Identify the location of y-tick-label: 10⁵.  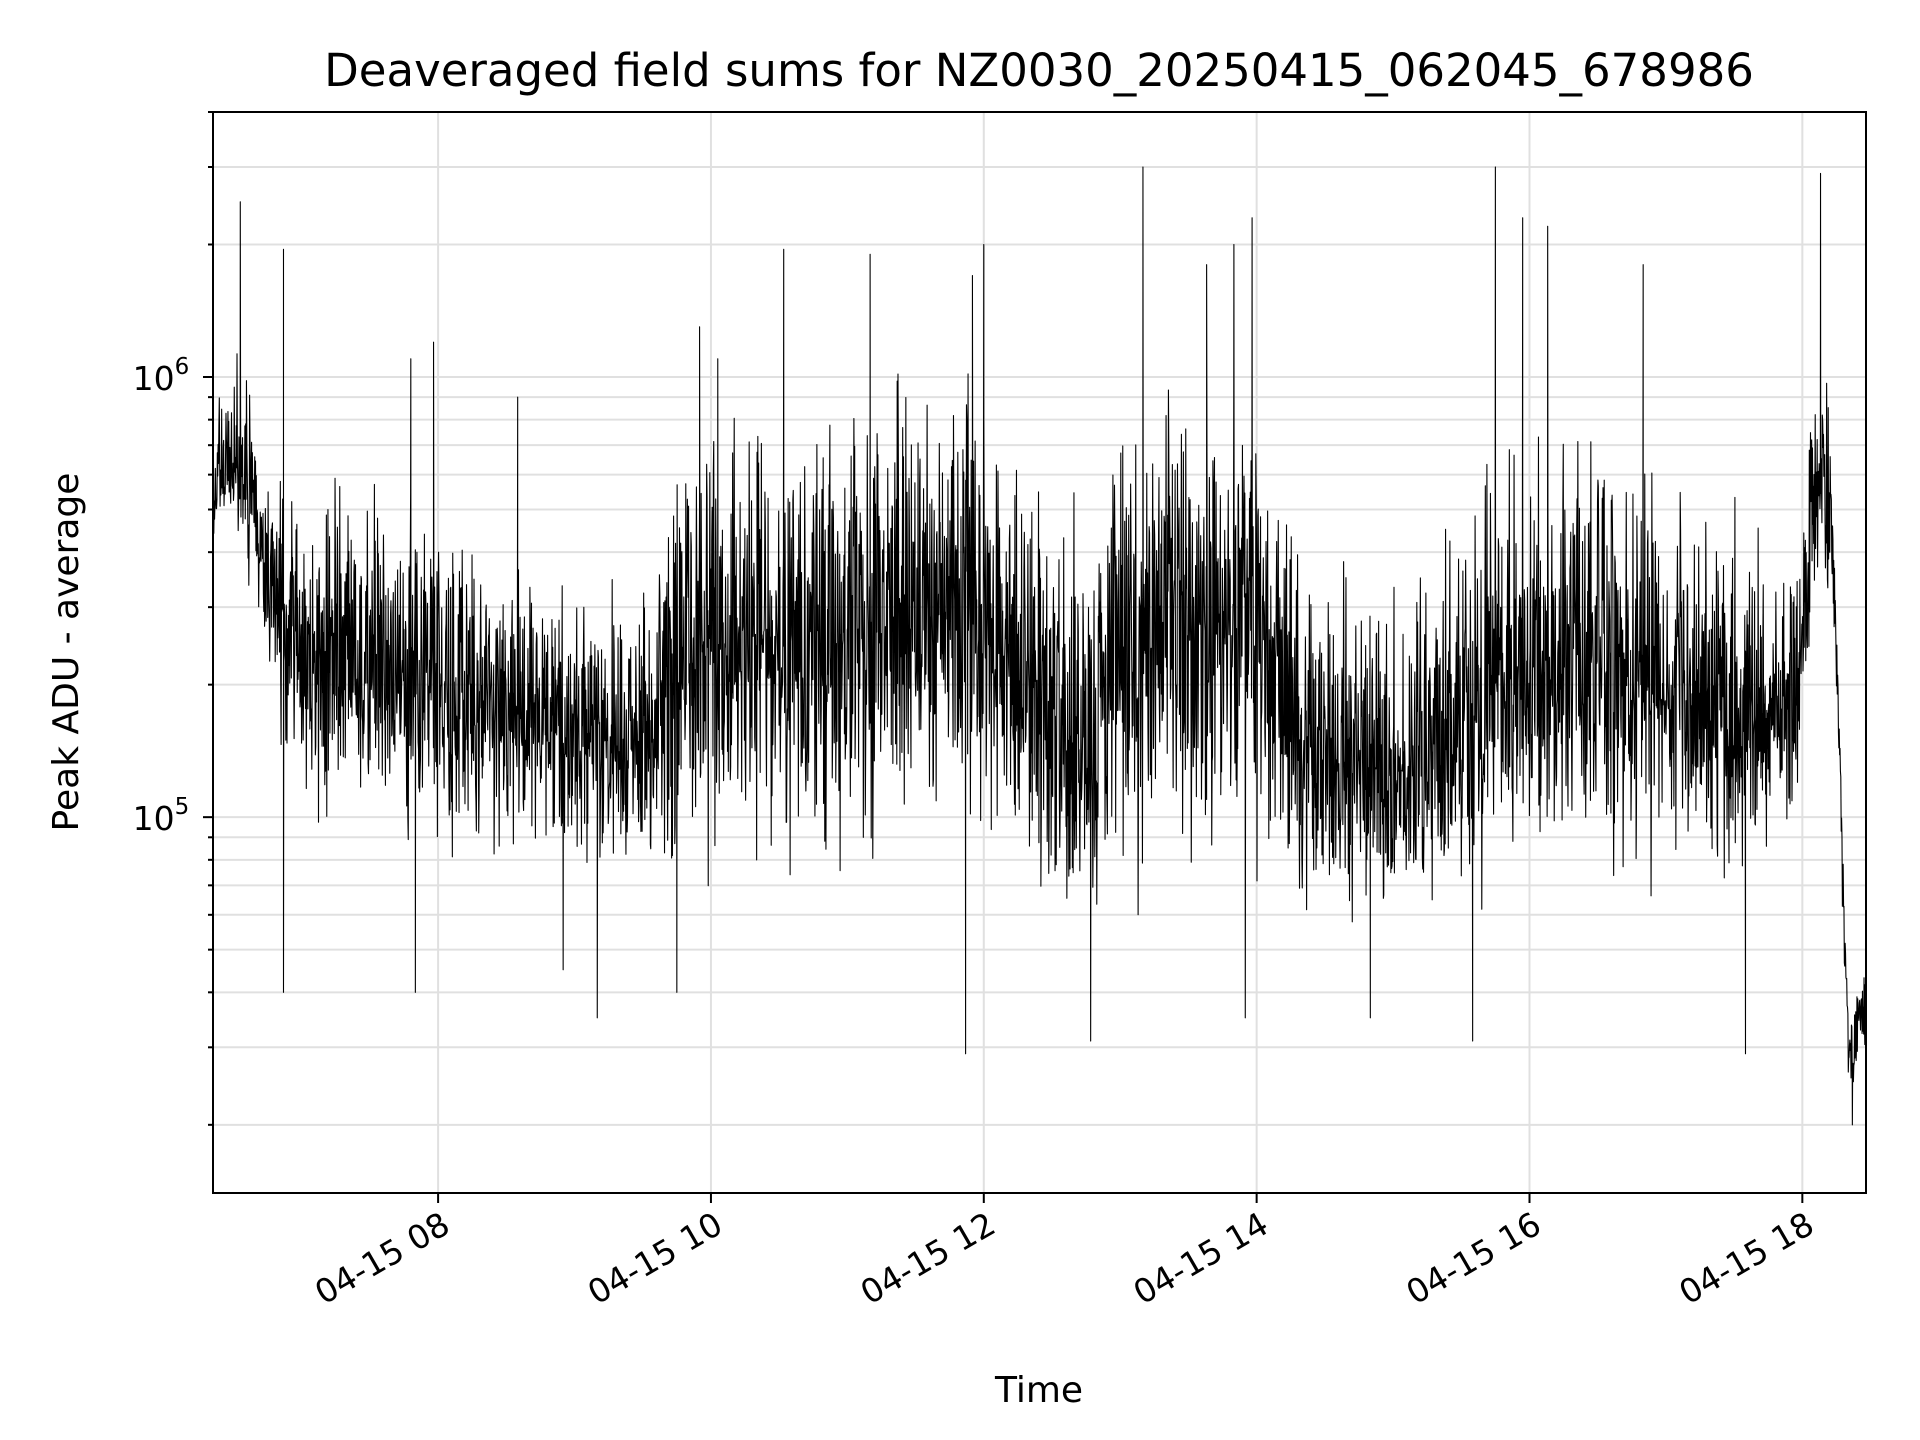
(161, 816).